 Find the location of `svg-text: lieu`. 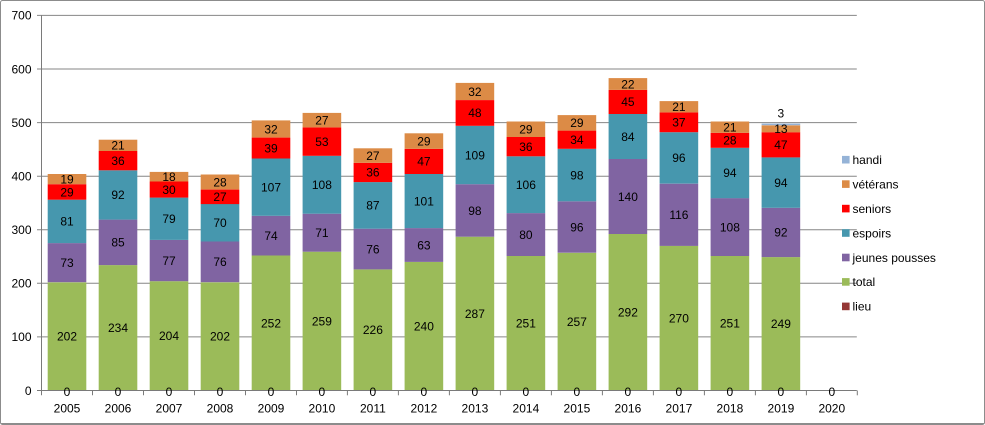

svg-text: lieu is located at coordinates (862, 307).